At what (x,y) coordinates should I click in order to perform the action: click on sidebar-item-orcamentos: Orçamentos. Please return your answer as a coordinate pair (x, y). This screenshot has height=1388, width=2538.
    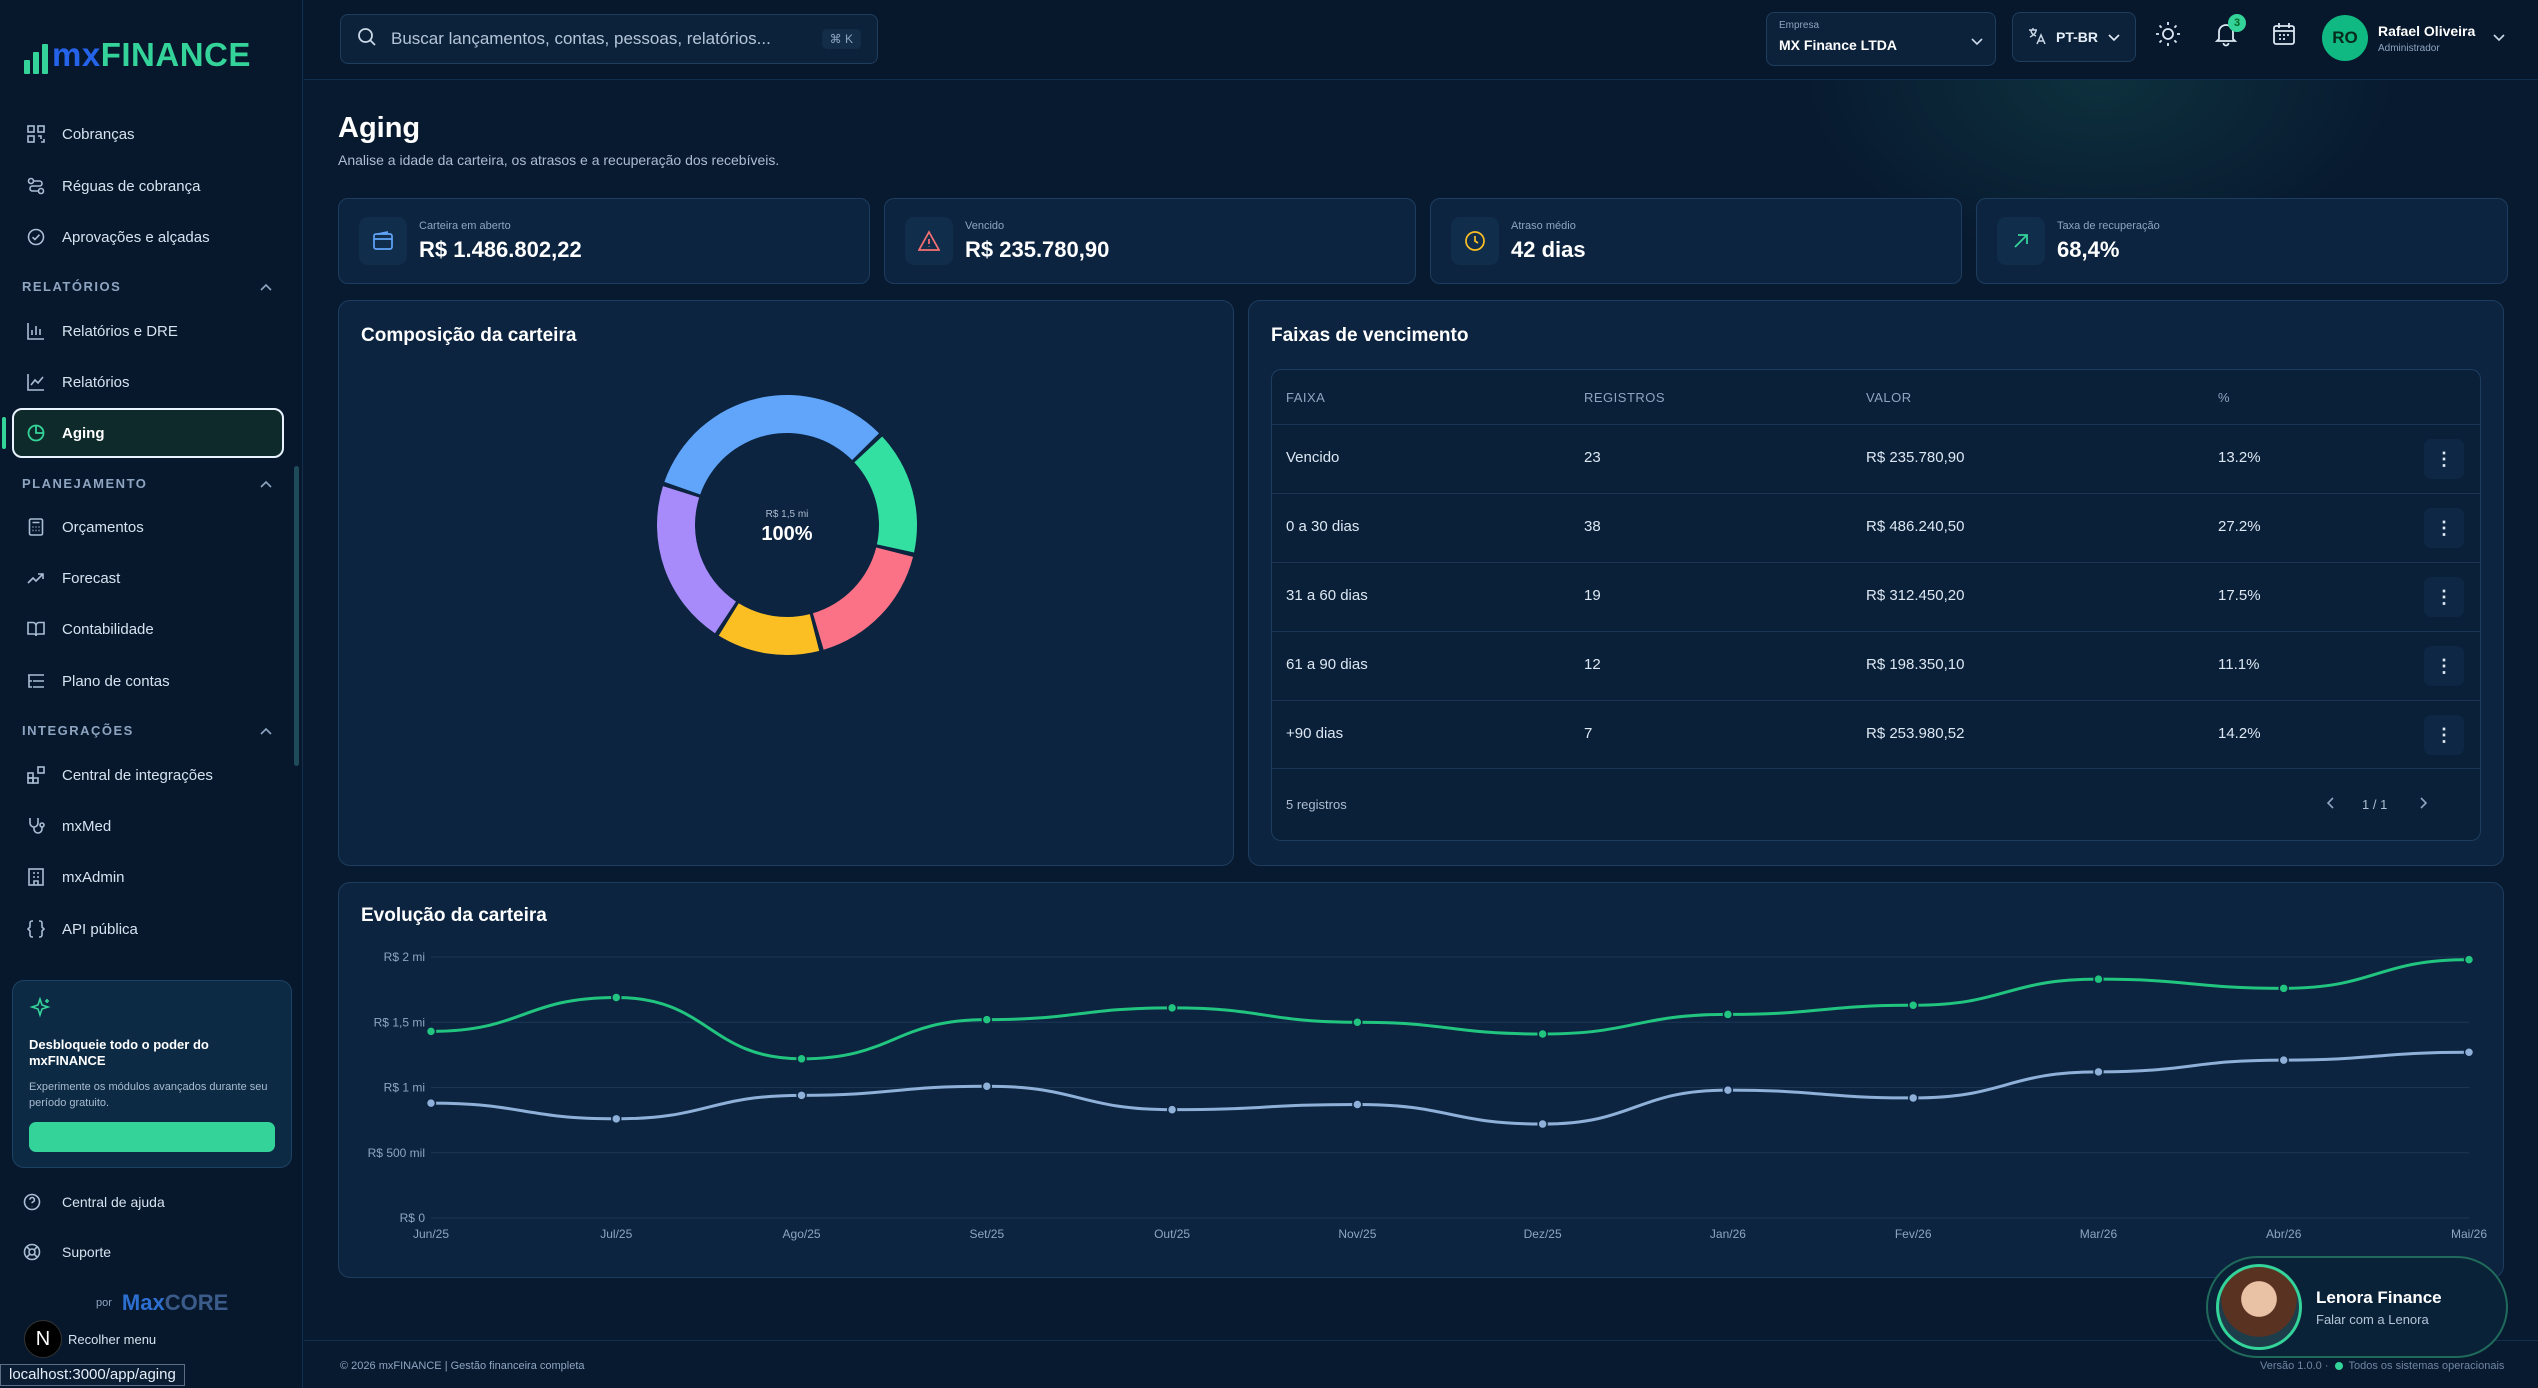
    Looking at the image, I should click on (148, 527).